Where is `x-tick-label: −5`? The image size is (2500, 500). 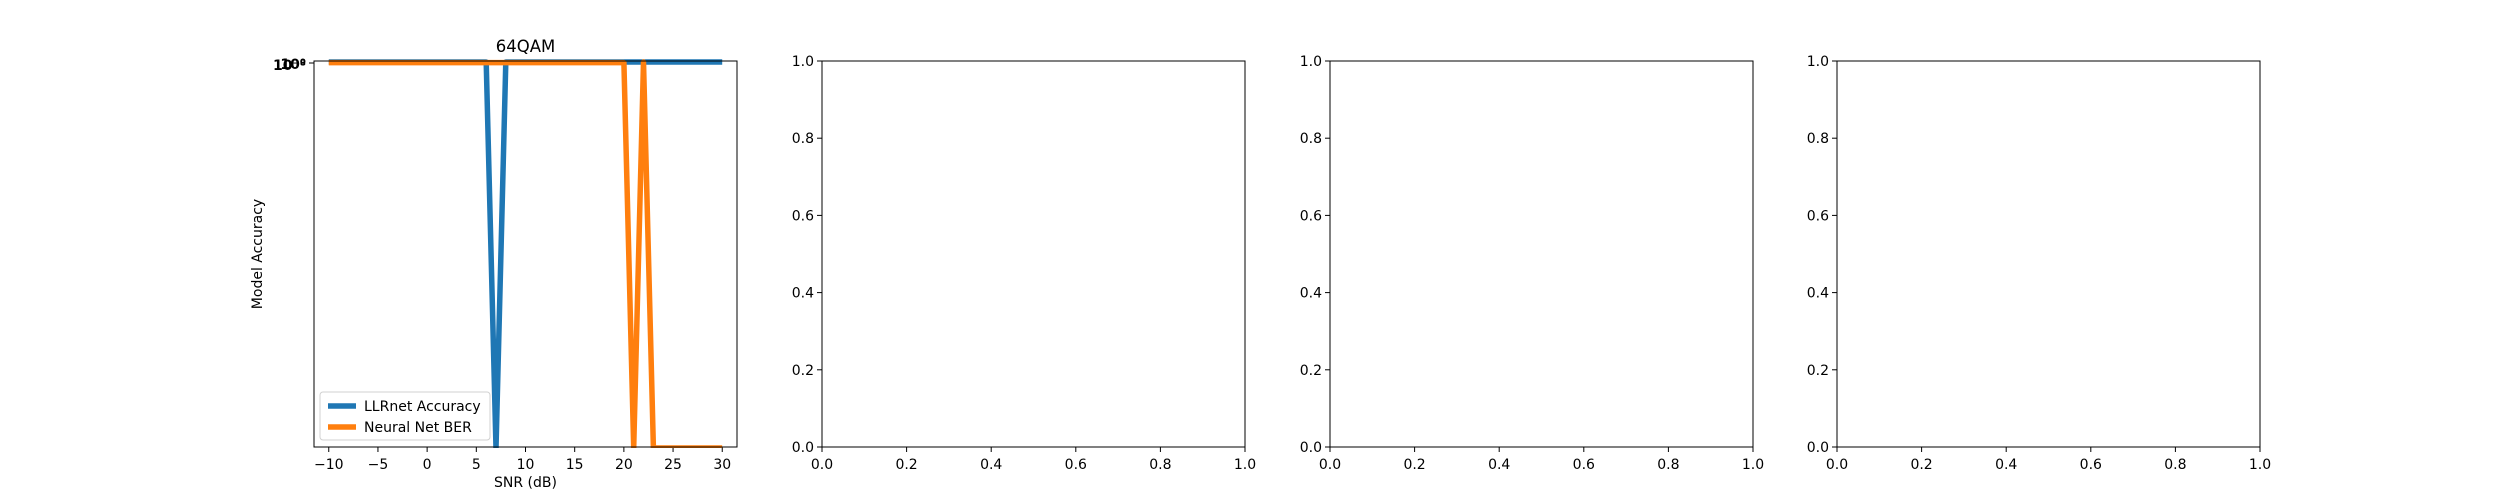 x-tick-label: −5 is located at coordinates (378, 465).